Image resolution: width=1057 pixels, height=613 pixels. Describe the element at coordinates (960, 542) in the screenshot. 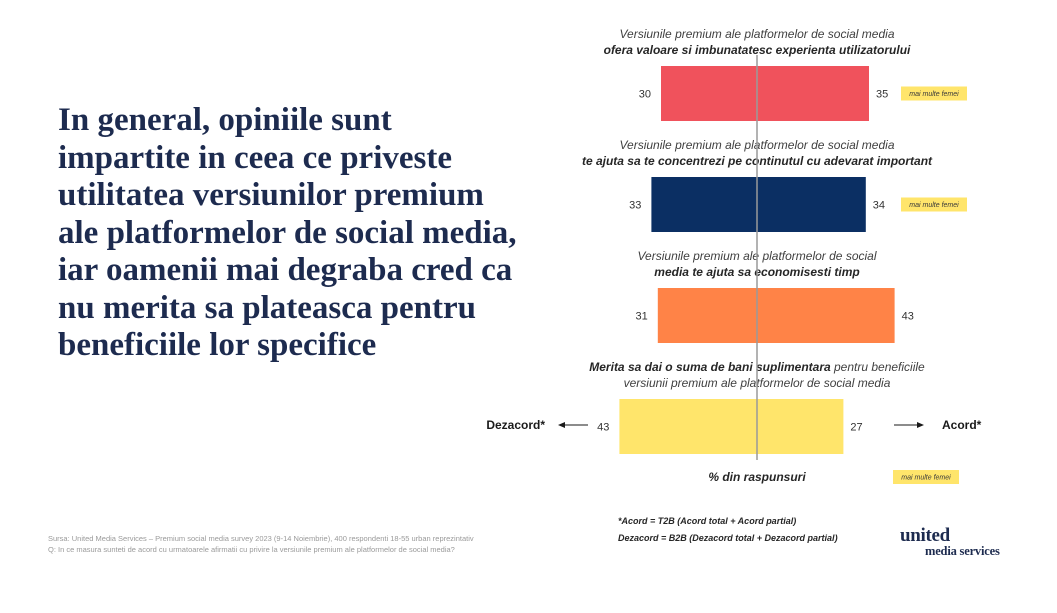

I see `united-media-services-logo: united media services` at that location.